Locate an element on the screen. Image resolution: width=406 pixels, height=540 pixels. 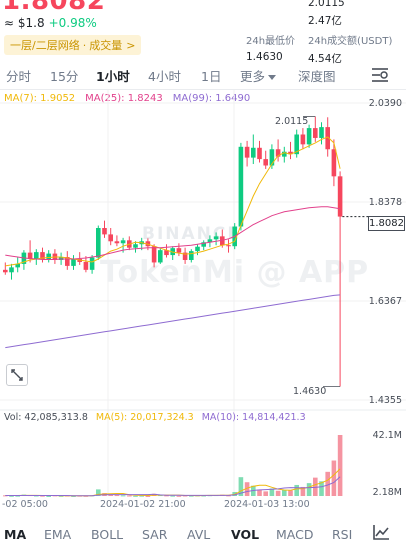
indicator-tabs: MA EMA BOLL SAR AVL VOL MACD RSI is located at coordinates (203, 531).